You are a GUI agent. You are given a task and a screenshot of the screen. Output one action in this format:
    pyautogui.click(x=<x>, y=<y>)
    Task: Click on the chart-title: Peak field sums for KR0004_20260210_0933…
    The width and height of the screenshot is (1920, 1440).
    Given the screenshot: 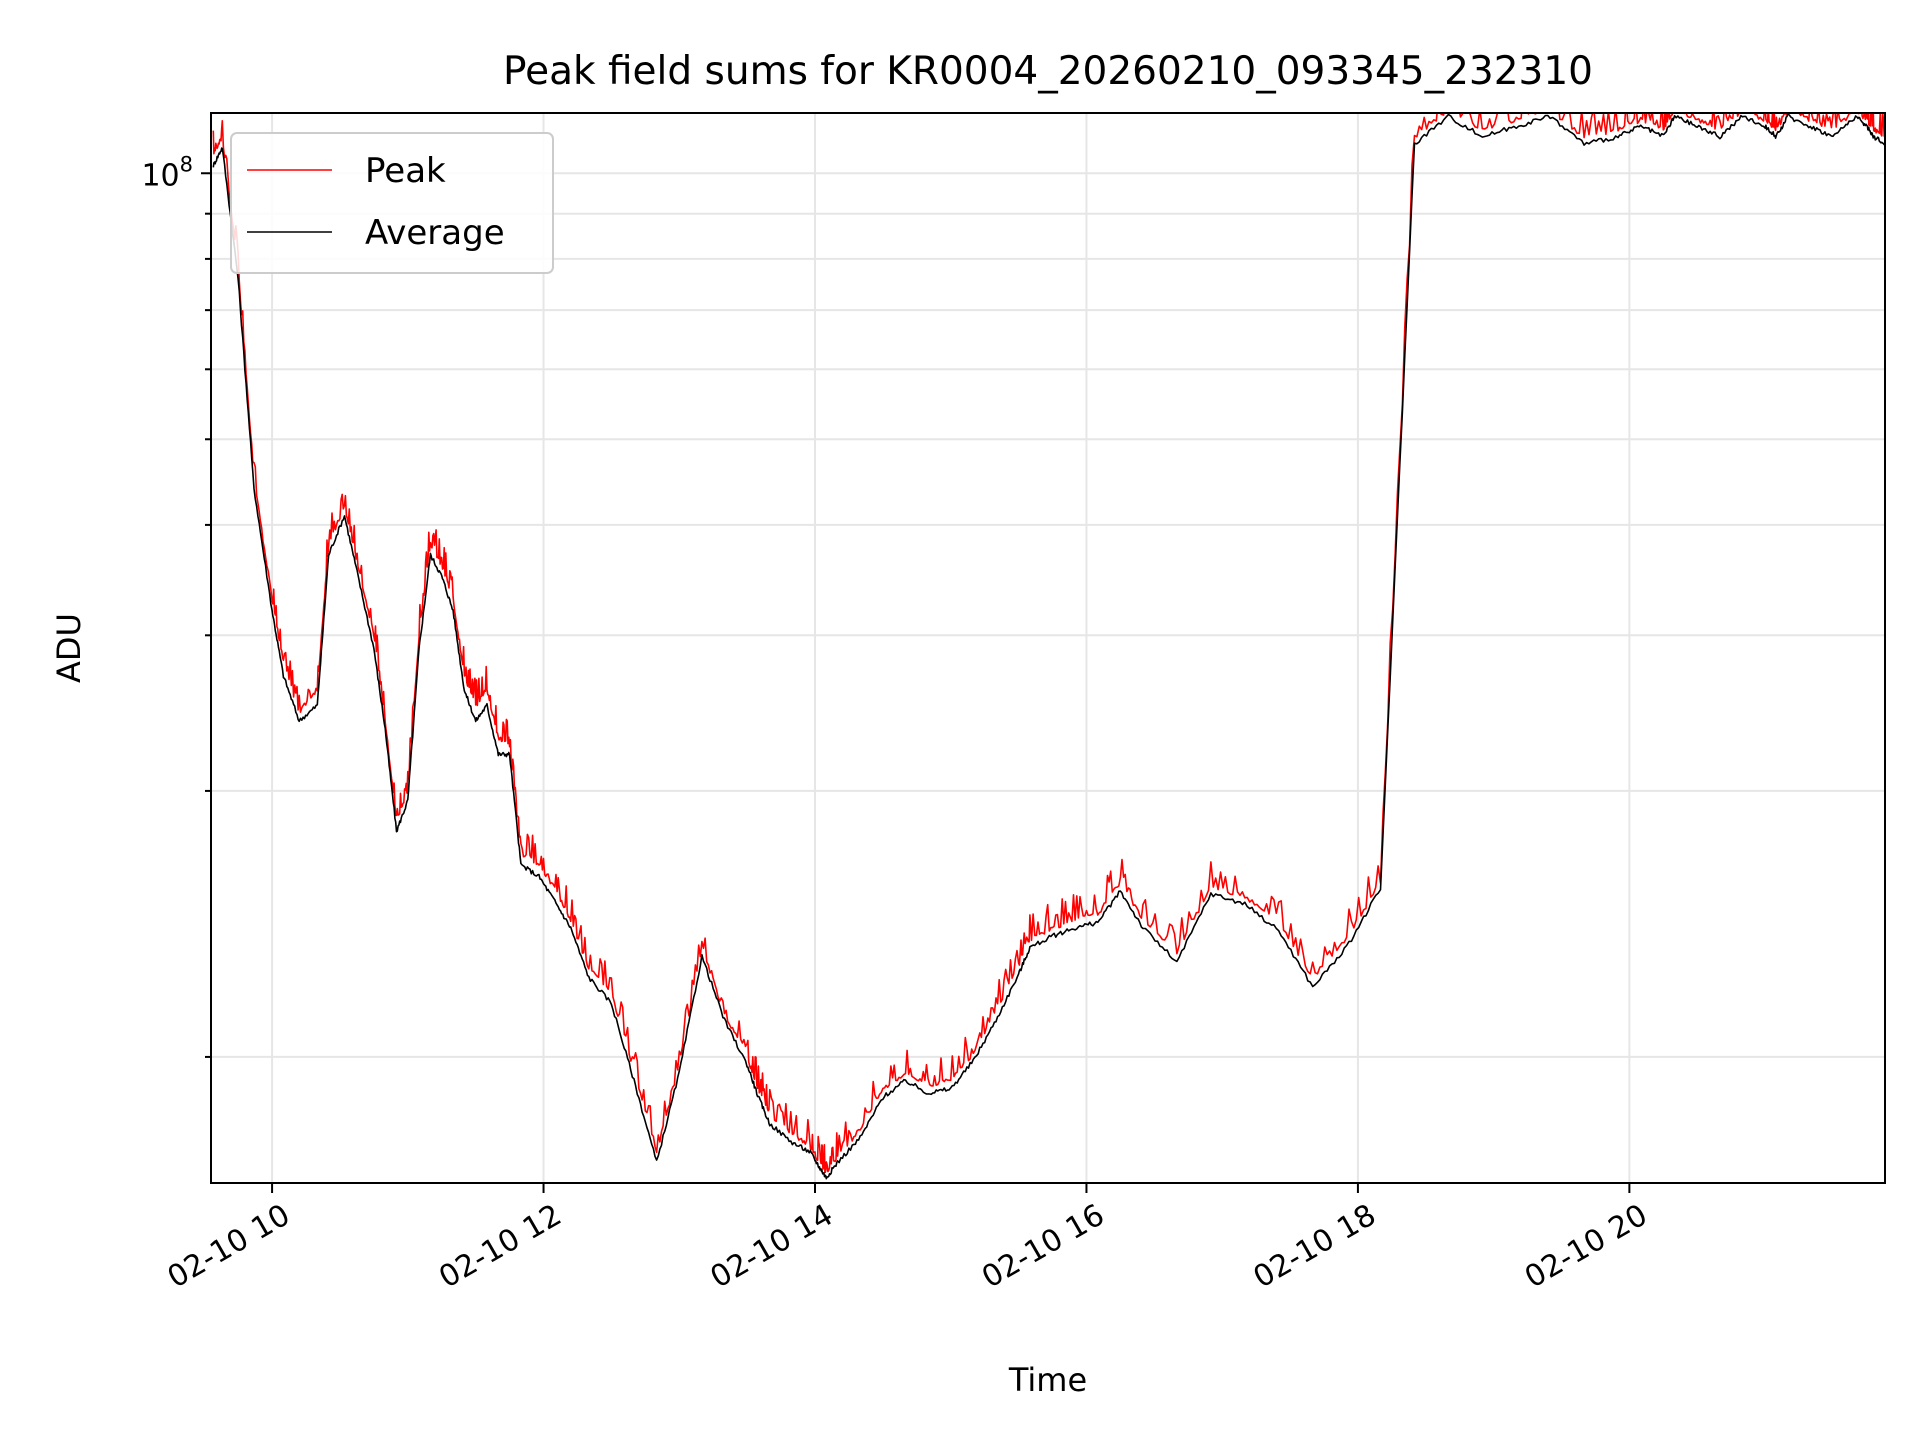 What is the action you would take?
    pyautogui.click(x=1048, y=71)
    